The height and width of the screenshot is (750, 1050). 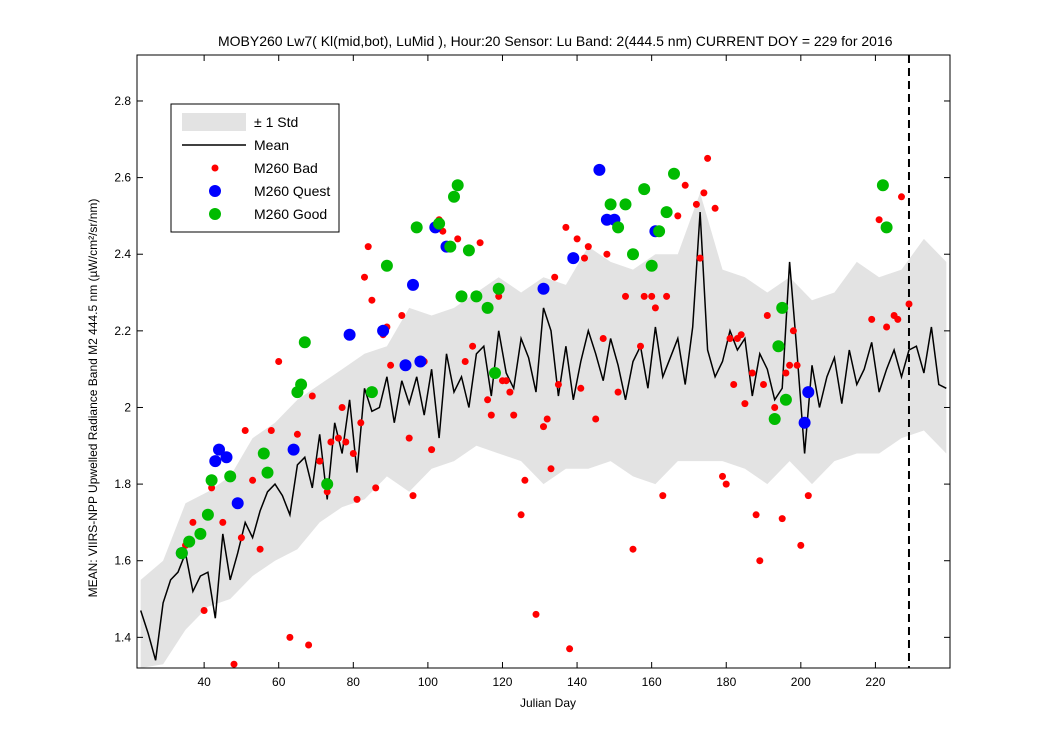 What do you see at coordinates (292, 191) in the screenshot?
I see `legend-label: M260 Quest` at bounding box center [292, 191].